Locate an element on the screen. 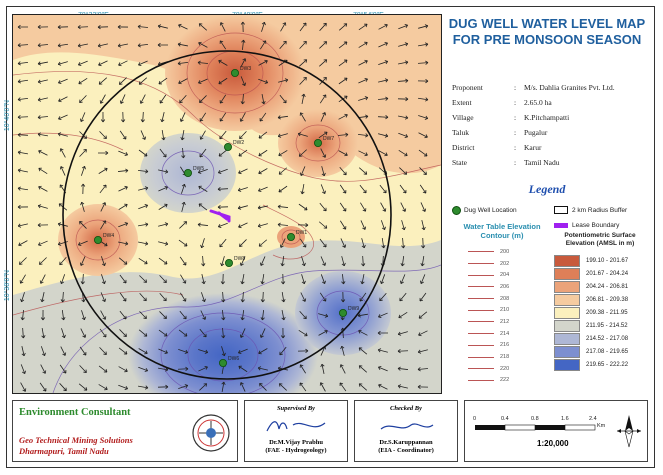  scale-tick-1: 0.4 is located at coordinates (505, 419).